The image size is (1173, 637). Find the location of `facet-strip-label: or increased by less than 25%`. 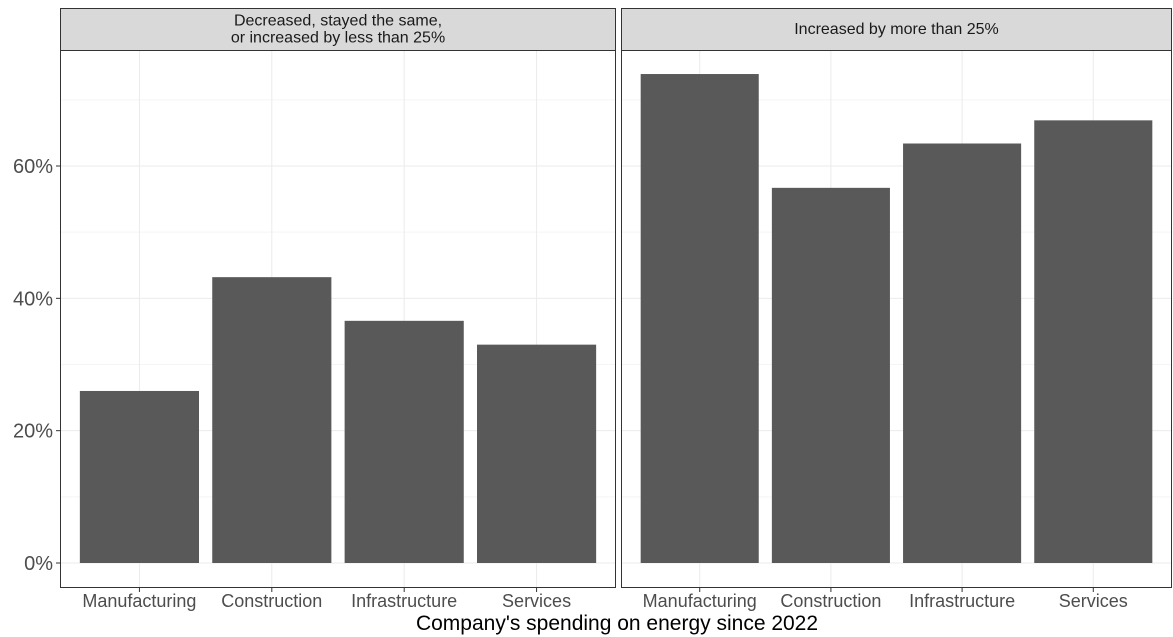

facet-strip-label: or increased by less than 25% is located at coordinates (338, 38).